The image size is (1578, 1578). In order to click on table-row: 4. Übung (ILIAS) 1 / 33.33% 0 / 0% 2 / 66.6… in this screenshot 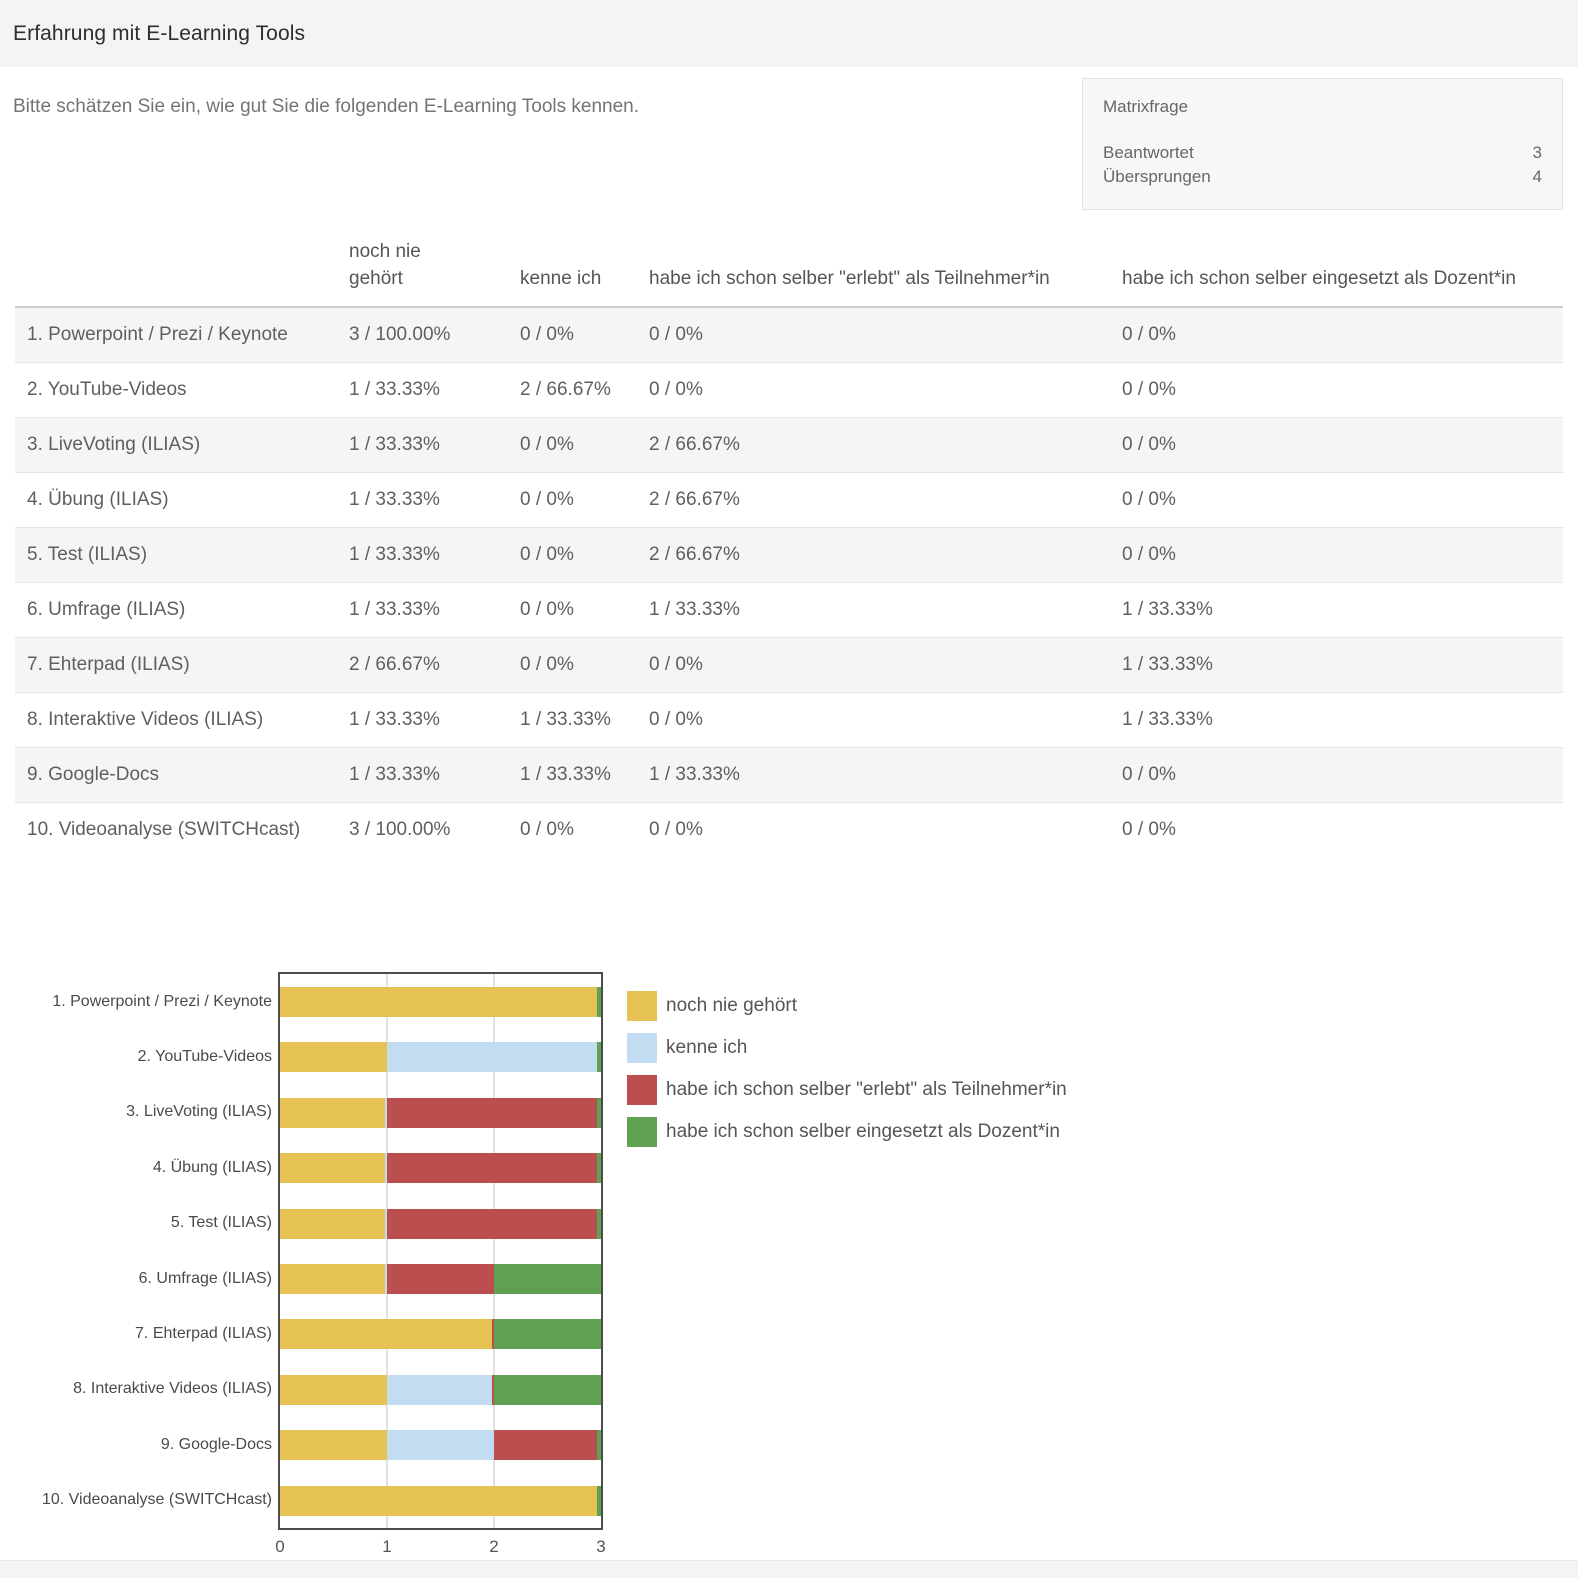, I will do `click(789, 500)`.